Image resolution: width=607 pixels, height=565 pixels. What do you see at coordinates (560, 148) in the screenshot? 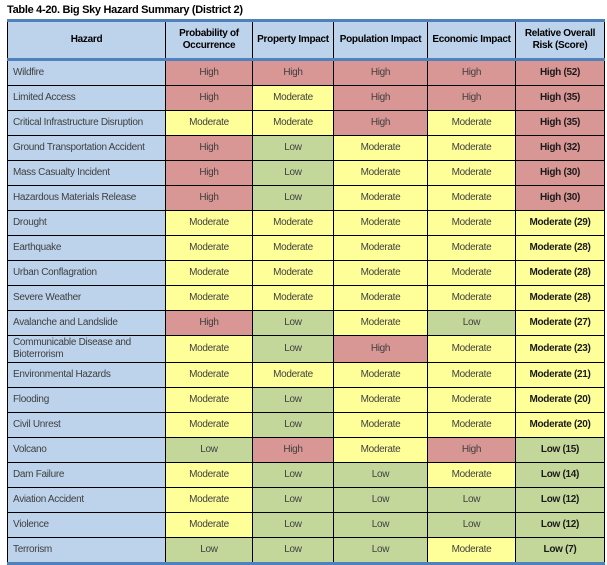
I see `overall-risk-cell: High (32)` at bounding box center [560, 148].